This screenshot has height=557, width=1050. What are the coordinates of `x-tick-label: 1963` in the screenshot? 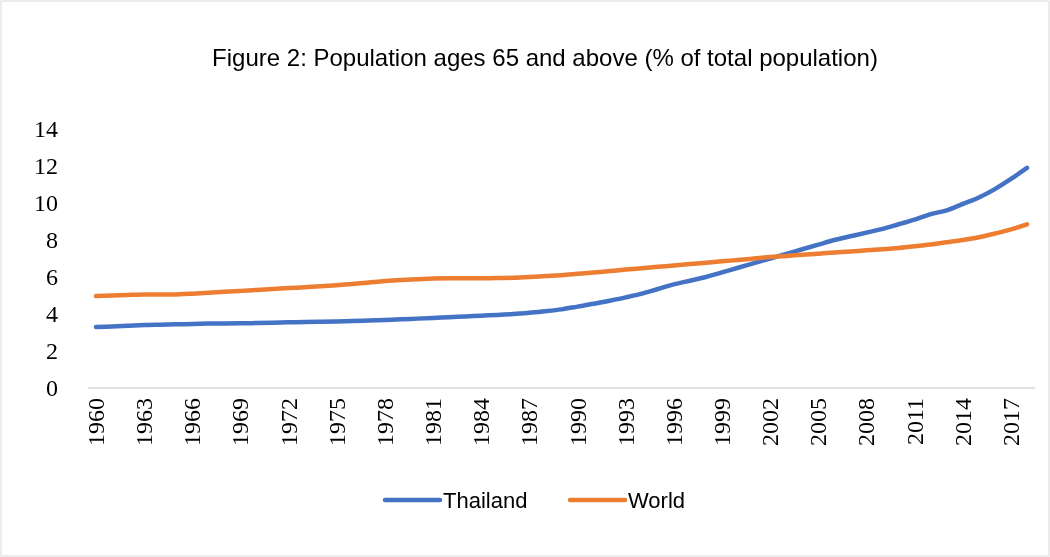 It's located at (144, 422).